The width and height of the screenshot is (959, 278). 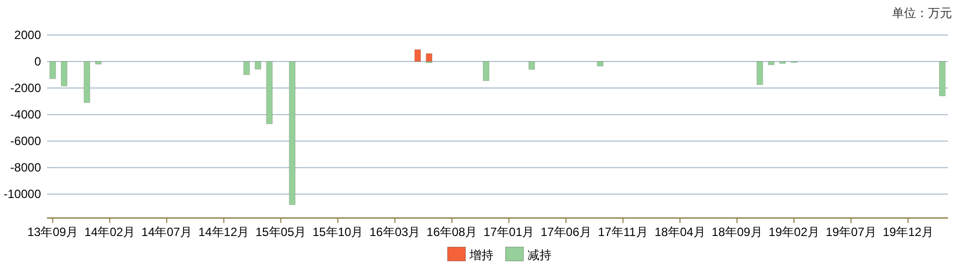 What do you see at coordinates (224, 232) in the screenshot?
I see `x-tick-label: 14年12月` at bounding box center [224, 232].